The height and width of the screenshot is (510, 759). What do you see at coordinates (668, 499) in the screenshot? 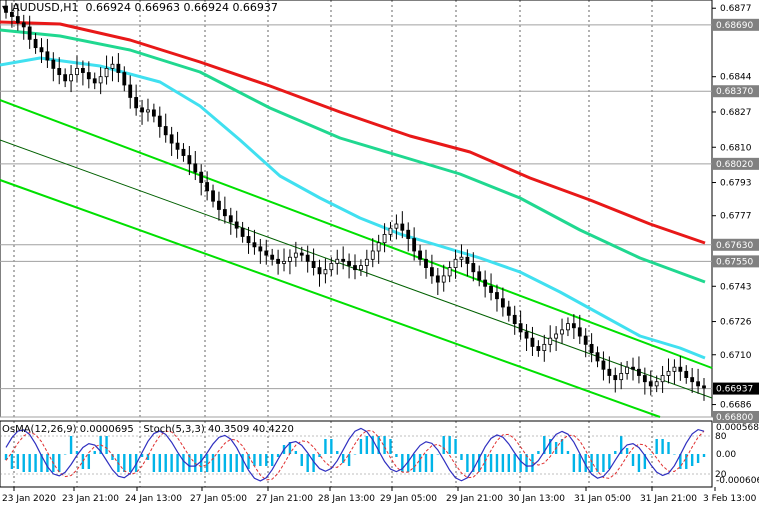
I see `time-tick-label: 31 Jan 21:00` at bounding box center [668, 499].